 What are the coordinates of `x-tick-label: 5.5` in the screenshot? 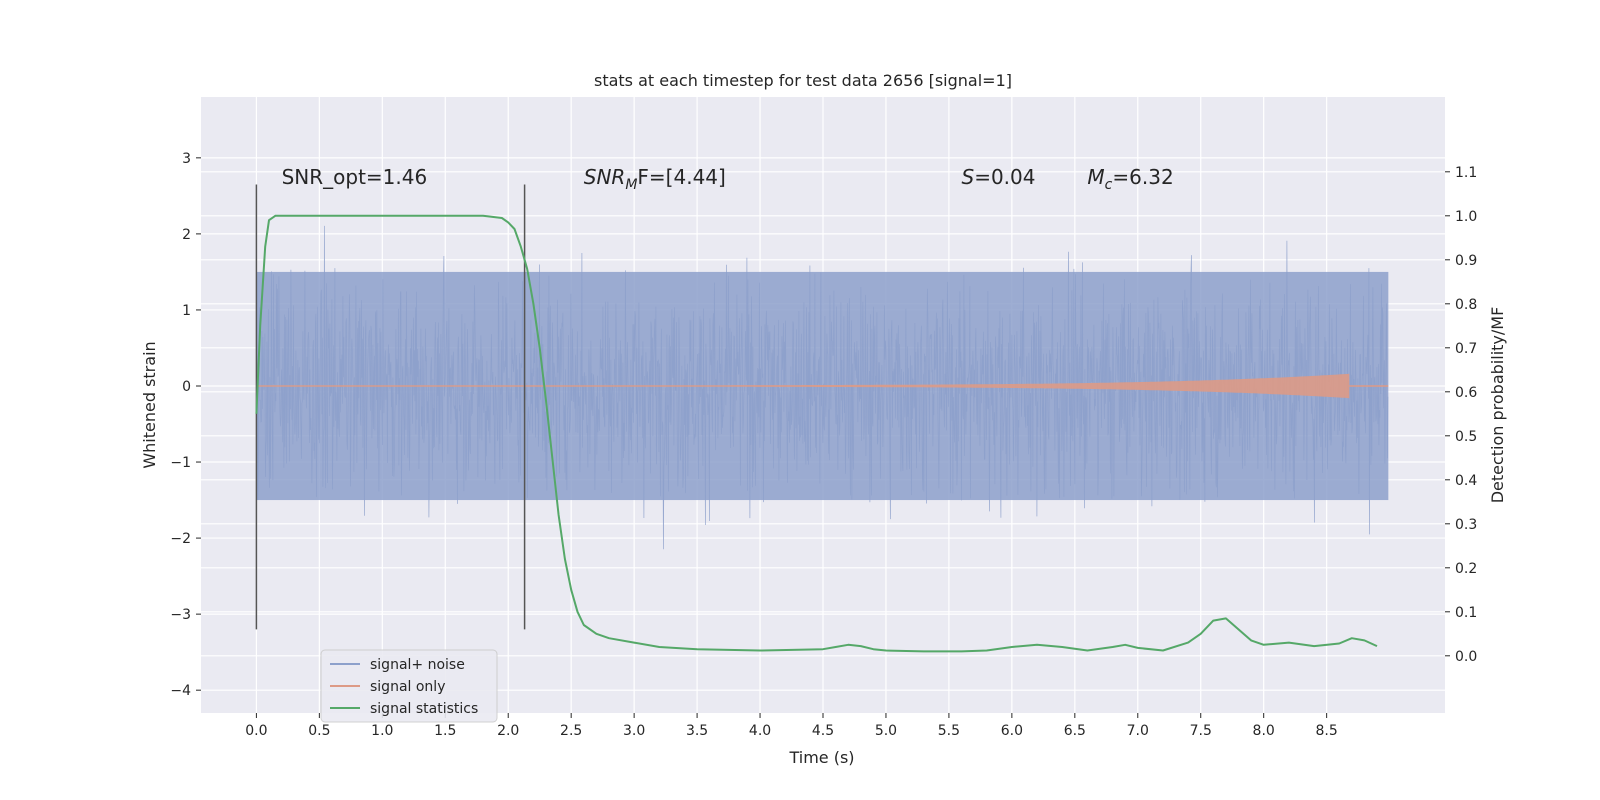 It's located at (949, 731).